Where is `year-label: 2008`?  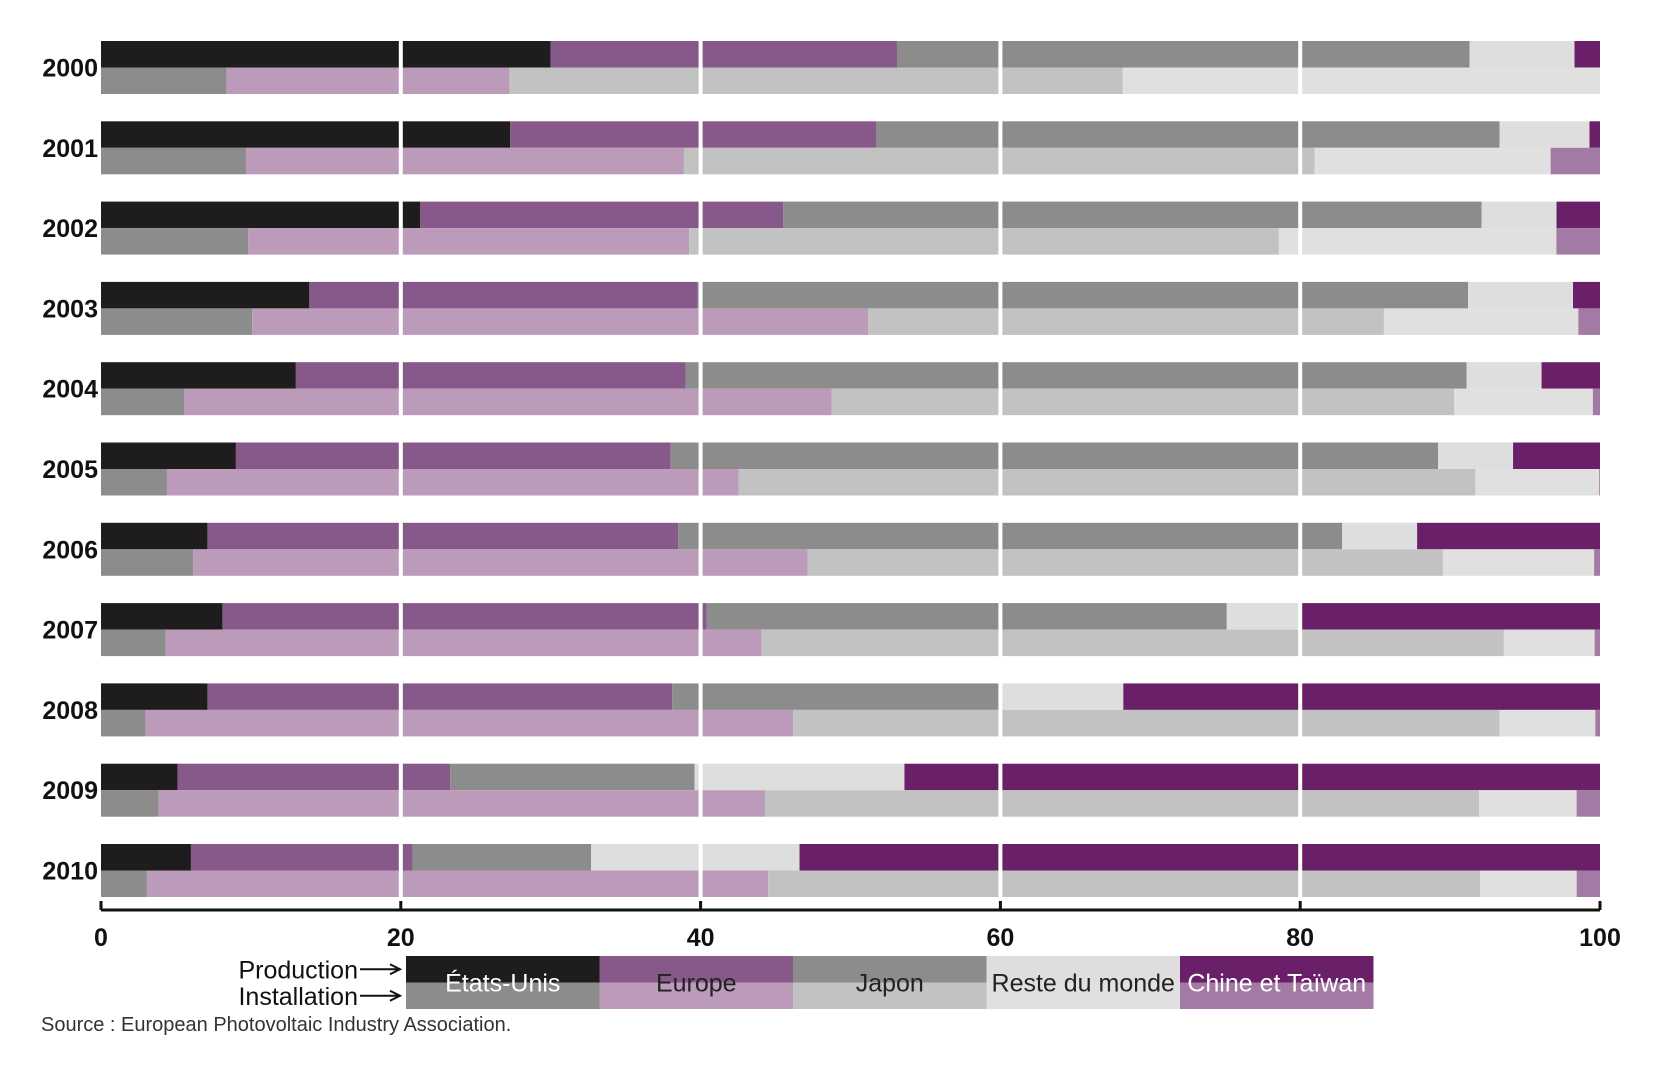 year-label: 2008 is located at coordinates (70, 711).